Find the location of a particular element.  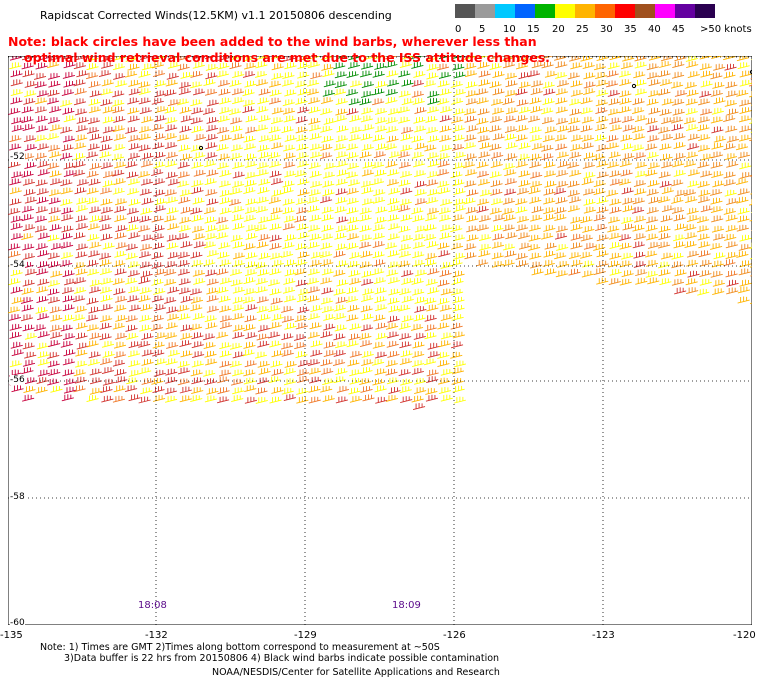

lon-label: -135 is located at coordinates (11, 635).